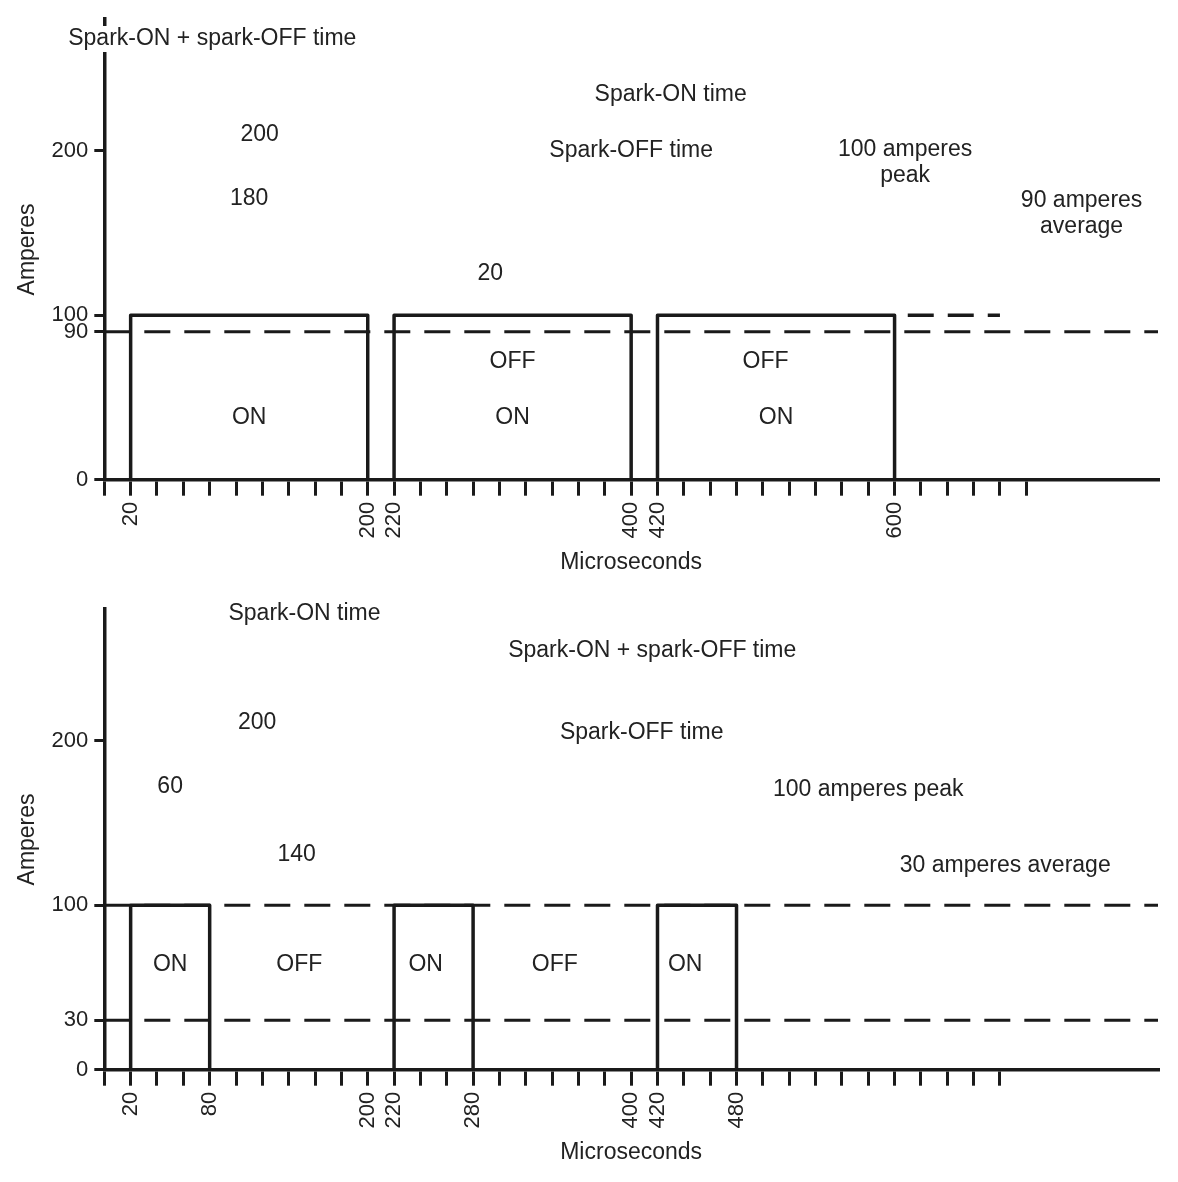 This screenshot has width=1178, height=1182. I want to click on annotation: 140, so click(296, 852).